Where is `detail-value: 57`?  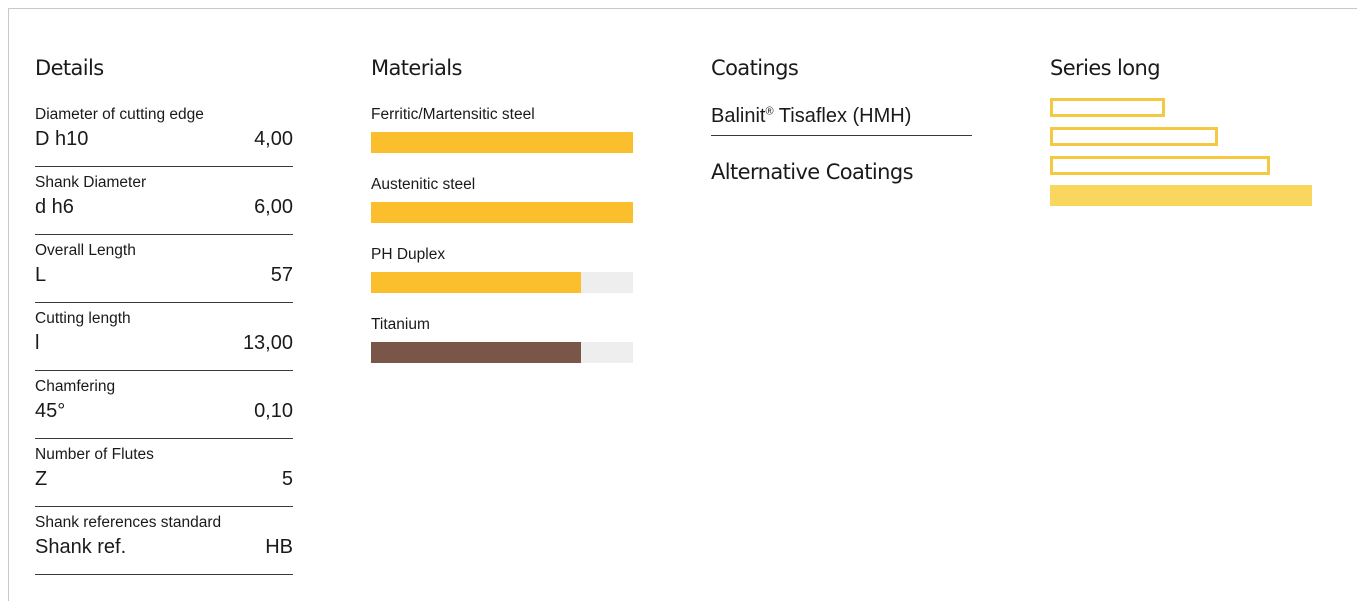
detail-value: 57 is located at coordinates (281, 275).